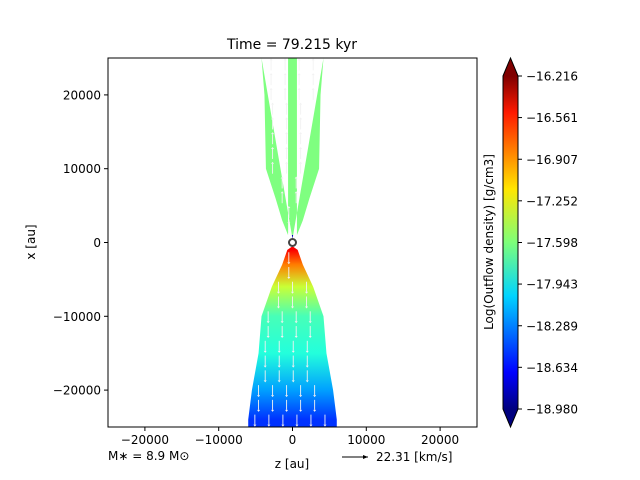 The image size is (640, 480). Describe the element at coordinates (552, 368) in the screenshot. I see `colorbar-tick-label: −18.634` at that location.